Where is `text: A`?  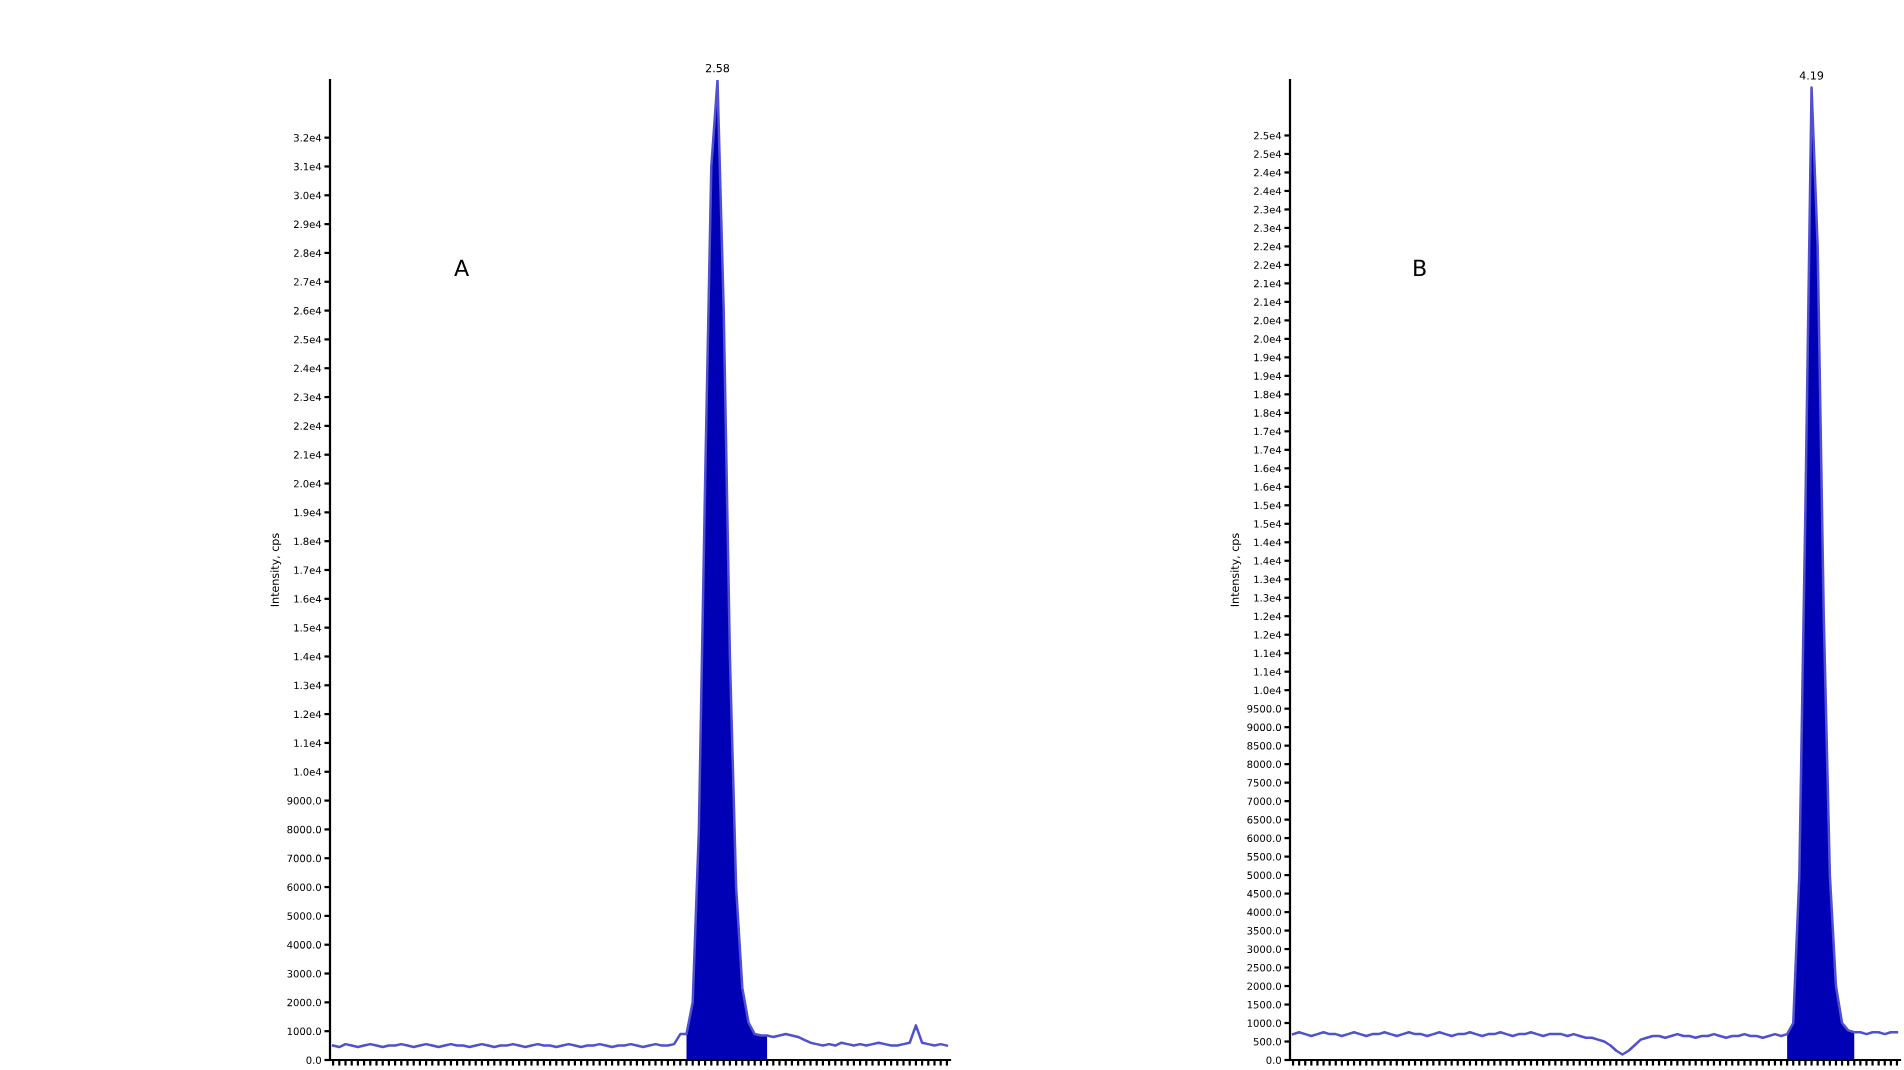
text: A is located at coordinates (462, 267).